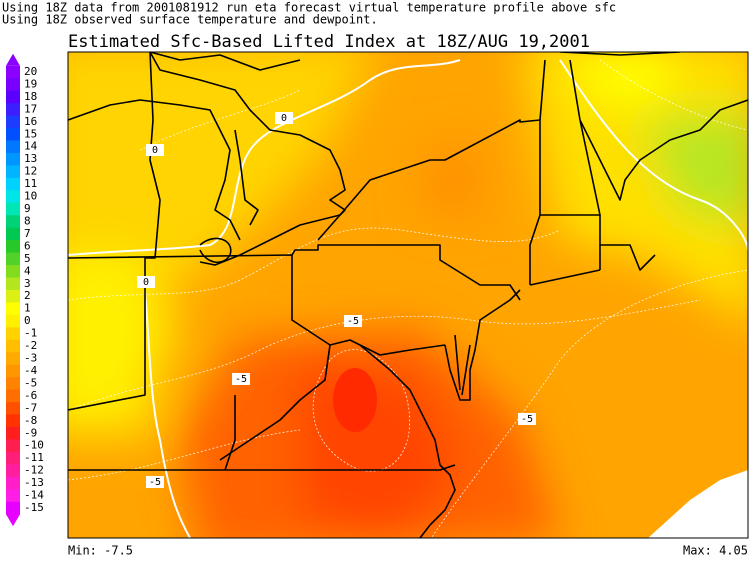 The image size is (750, 579). Describe the element at coordinates (34, 445) in the screenshot. I see `legend-label: -10` at that location.